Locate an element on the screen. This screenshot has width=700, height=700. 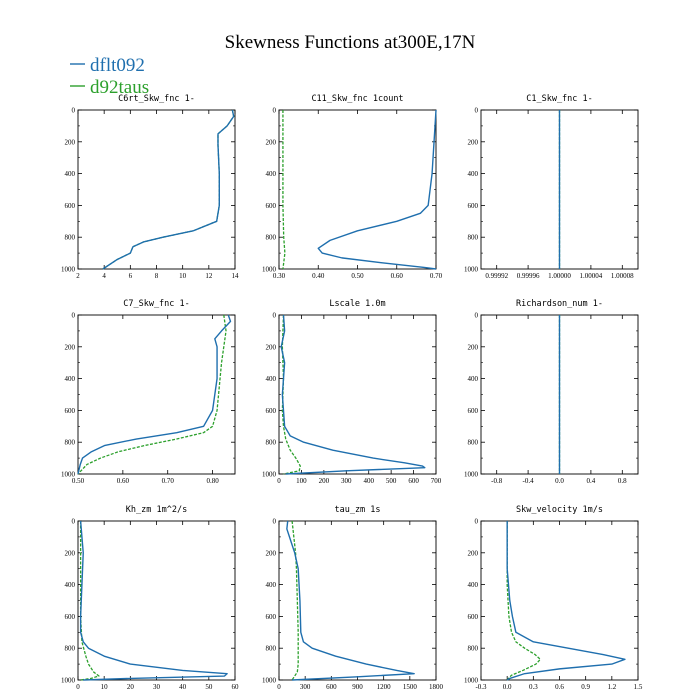
x-tick-label: 500 is located at coordinates (391, 481).